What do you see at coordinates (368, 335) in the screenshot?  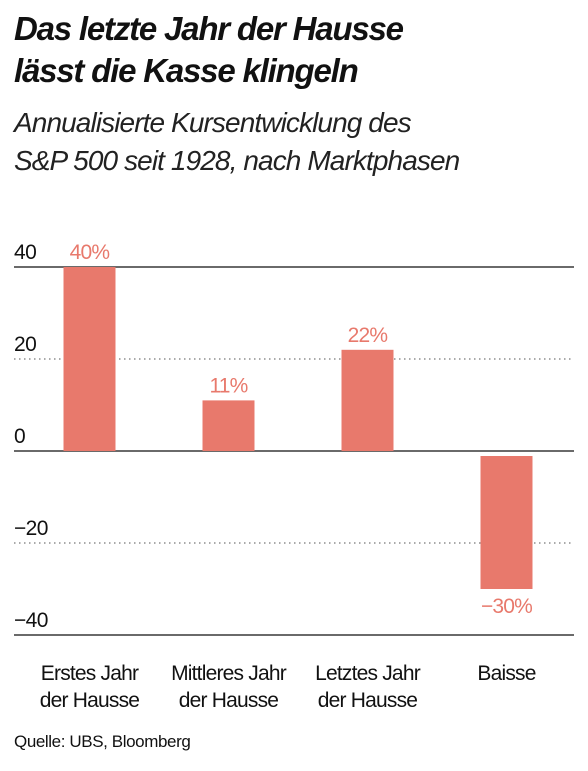 I see `data-label: 22%` at bounding box center [368, 335].